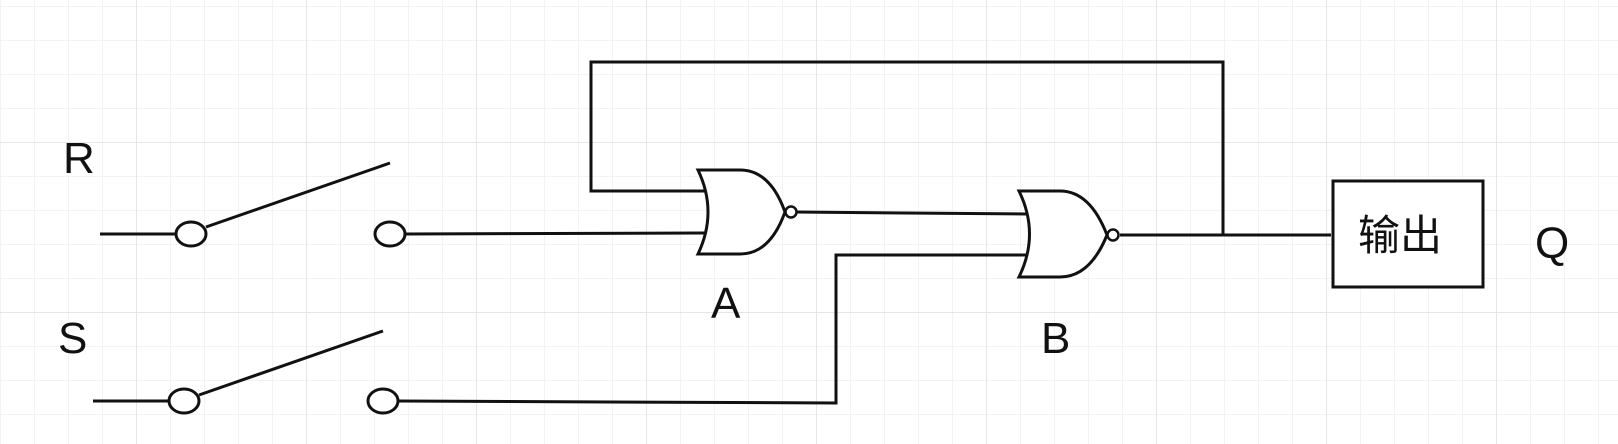  Describe the element at coordinates (79, 158) in the screenshot. I see `label-r: R` at that location.